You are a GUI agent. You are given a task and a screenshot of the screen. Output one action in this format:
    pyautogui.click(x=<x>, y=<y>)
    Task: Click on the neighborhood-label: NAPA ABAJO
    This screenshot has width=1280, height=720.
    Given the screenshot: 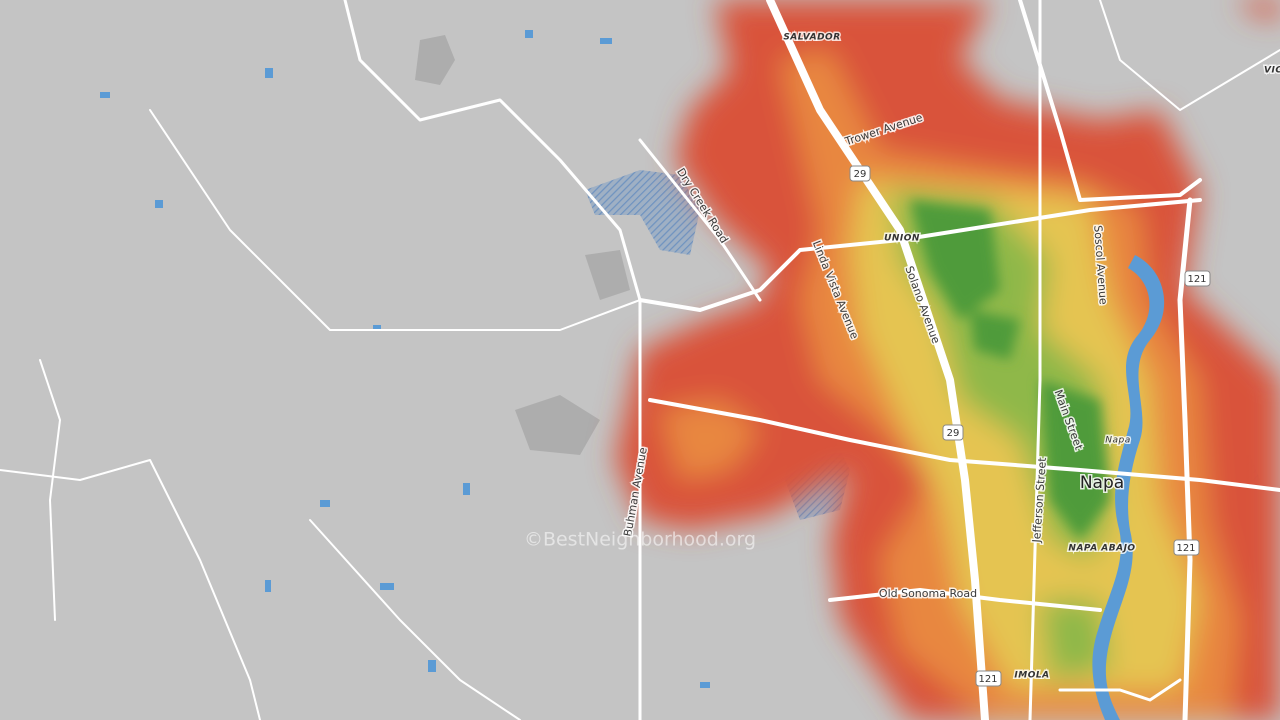 What is the action you would take?
    pyautogui.click(x=1101, y=549)
    